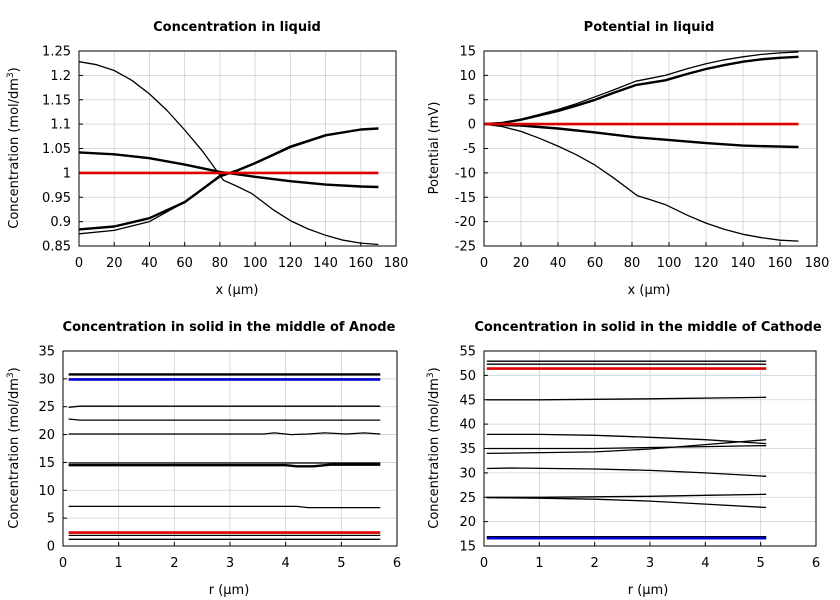 The image size is (840, 600). What do you see at coordinates (119, 563) in the screenshot?
I see `x-tick-label: 1` at bounding box center [119, 563].